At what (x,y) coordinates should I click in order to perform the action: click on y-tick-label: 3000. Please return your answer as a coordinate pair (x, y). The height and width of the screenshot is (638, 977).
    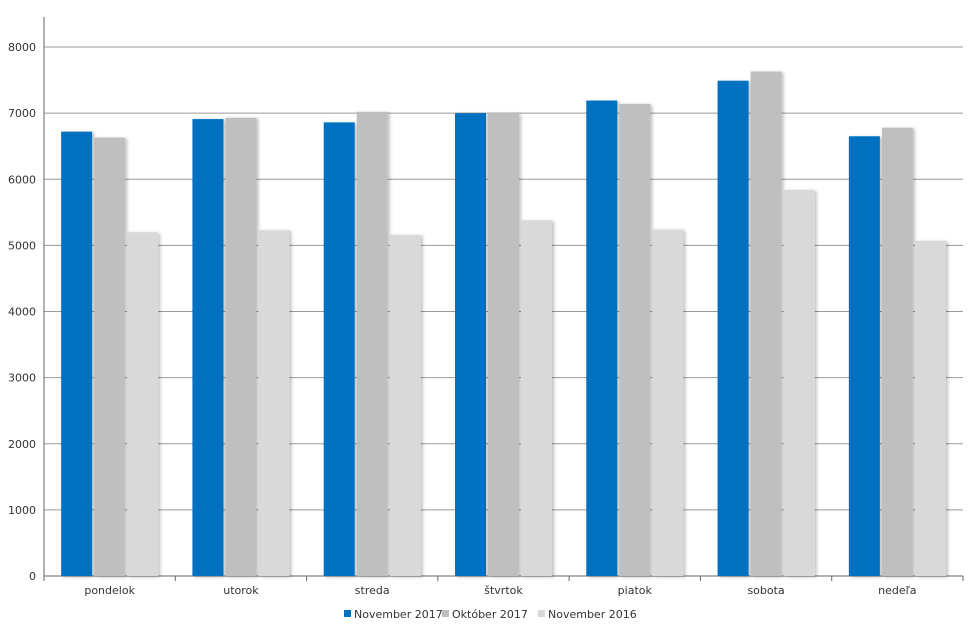
    Looking at the image, I should click on (22, 378).